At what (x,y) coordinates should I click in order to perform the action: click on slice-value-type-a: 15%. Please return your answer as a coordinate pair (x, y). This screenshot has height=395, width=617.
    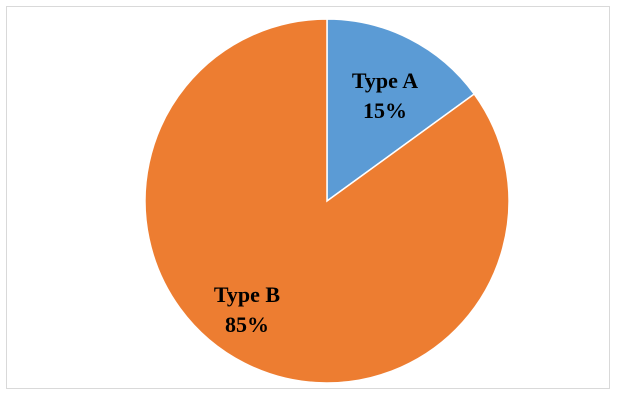
    Looking at the image, I should click on (385, 110).